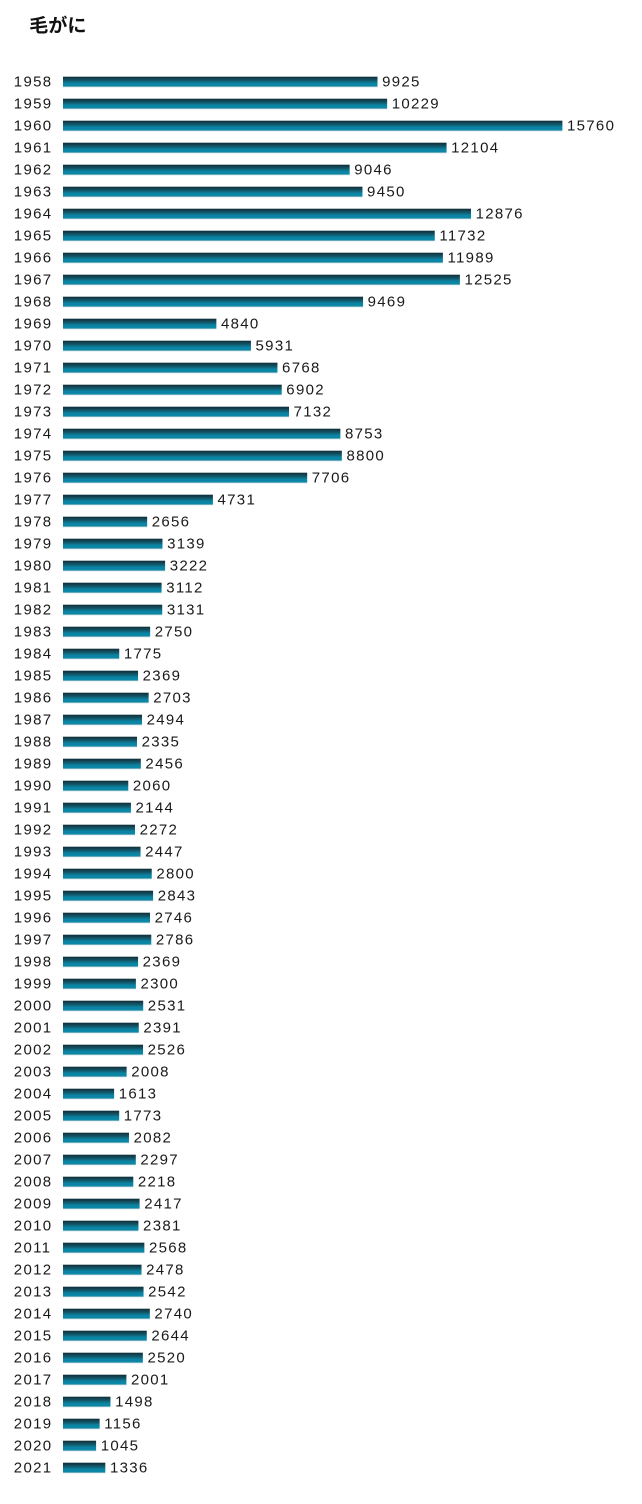  I want to click on svg-text: 3139, so click(186, 544).